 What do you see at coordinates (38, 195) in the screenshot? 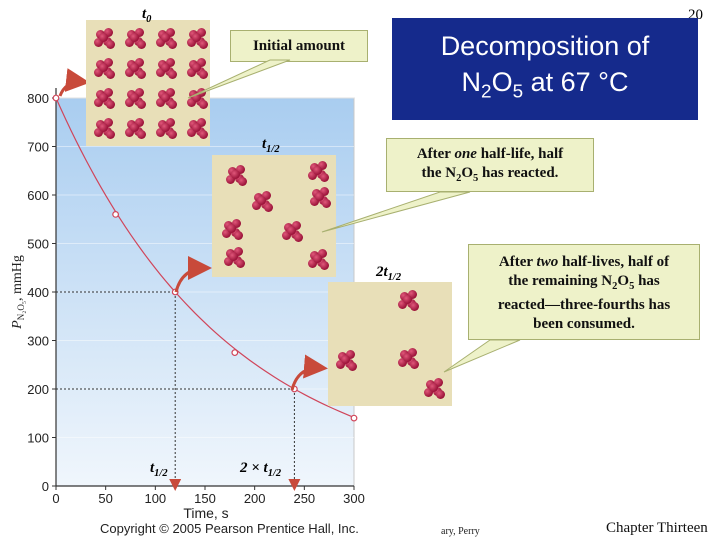
I see `y-tick-label: 600` at bounding box center [38, 195].